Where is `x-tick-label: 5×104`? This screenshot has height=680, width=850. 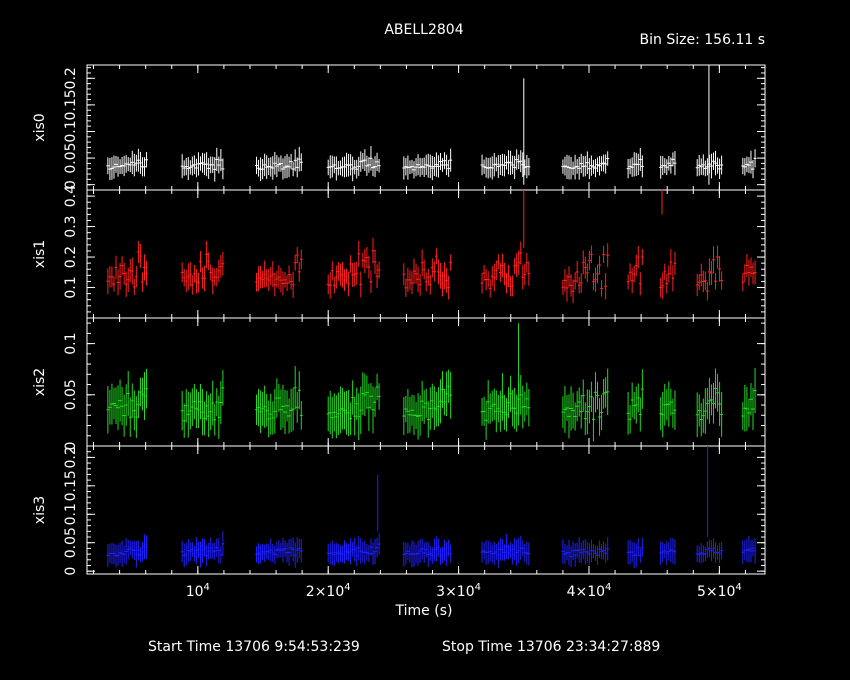 x-tick-label: 5×104 is located at coordinates (719, 591).